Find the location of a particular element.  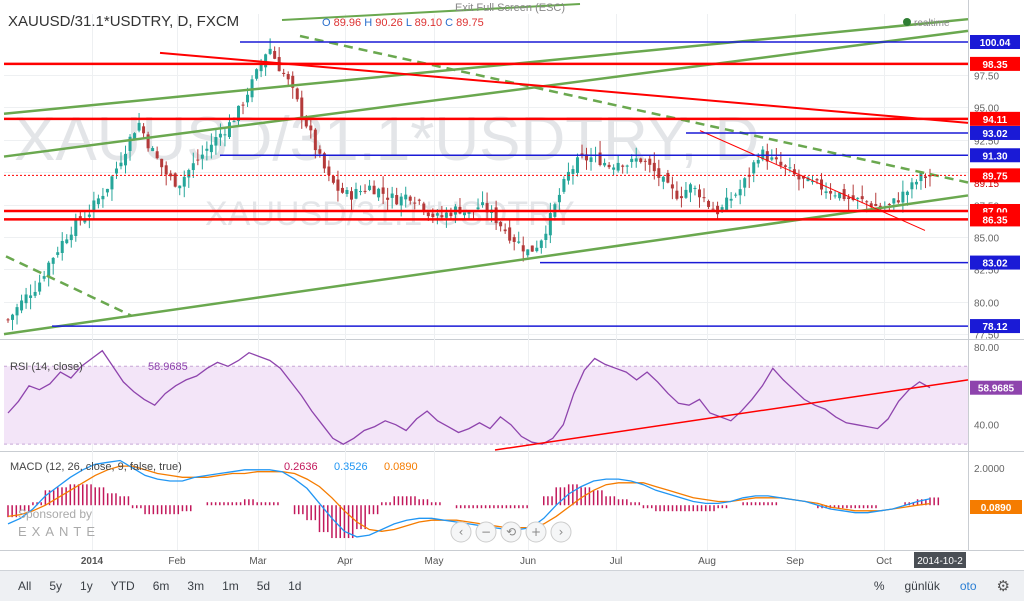

range-all-button: All is located at coordinates (25, 586).